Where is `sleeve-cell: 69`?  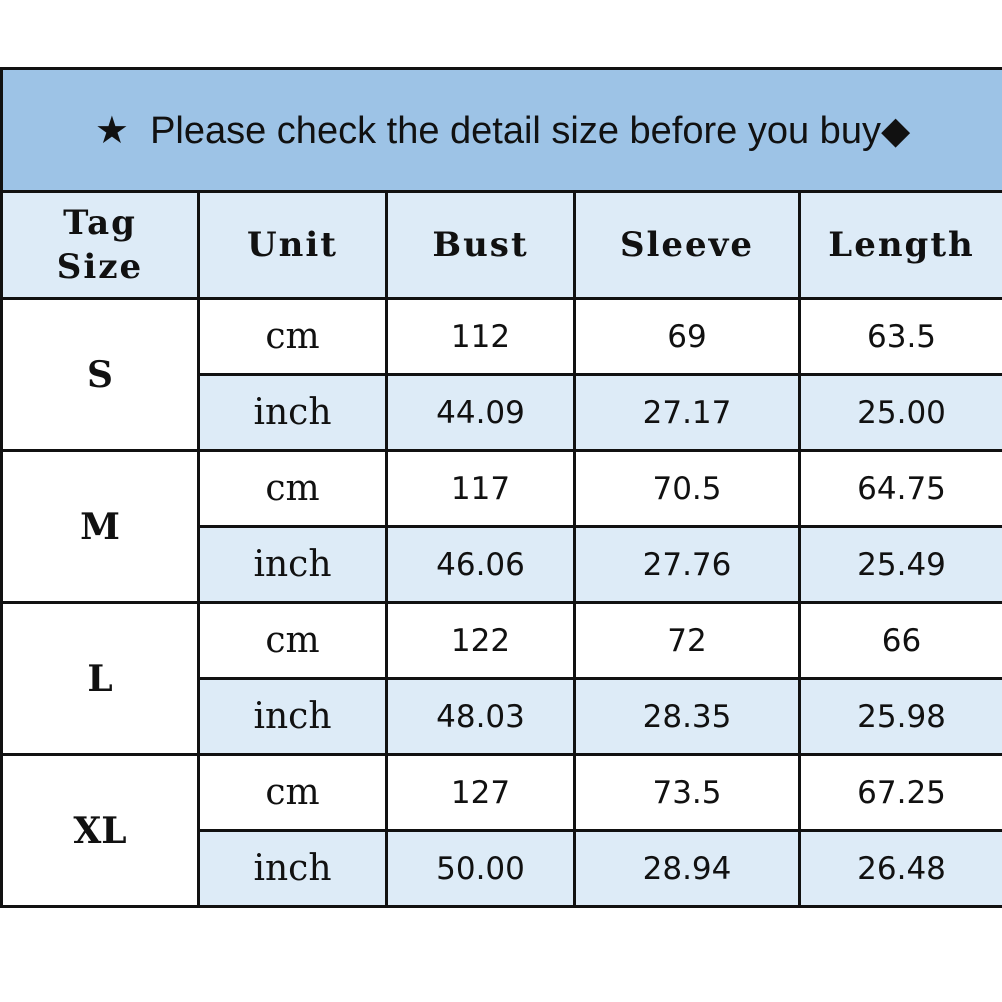 sleeve-cell: 69 is located at coordinates (687, 336).